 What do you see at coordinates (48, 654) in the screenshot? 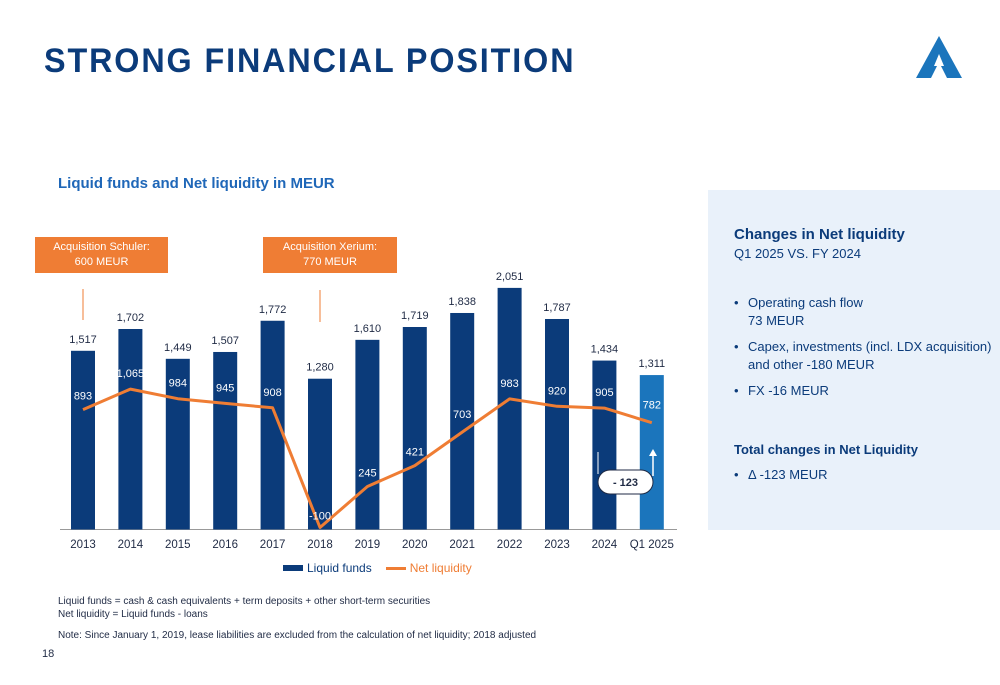
I see `page-number: 18` at bounding box center [48, 654].